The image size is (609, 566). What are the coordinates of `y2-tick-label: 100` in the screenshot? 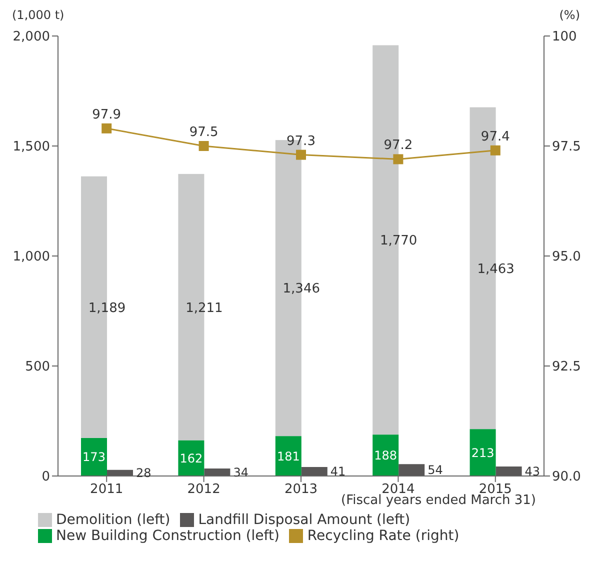 It's located at (564, 37).